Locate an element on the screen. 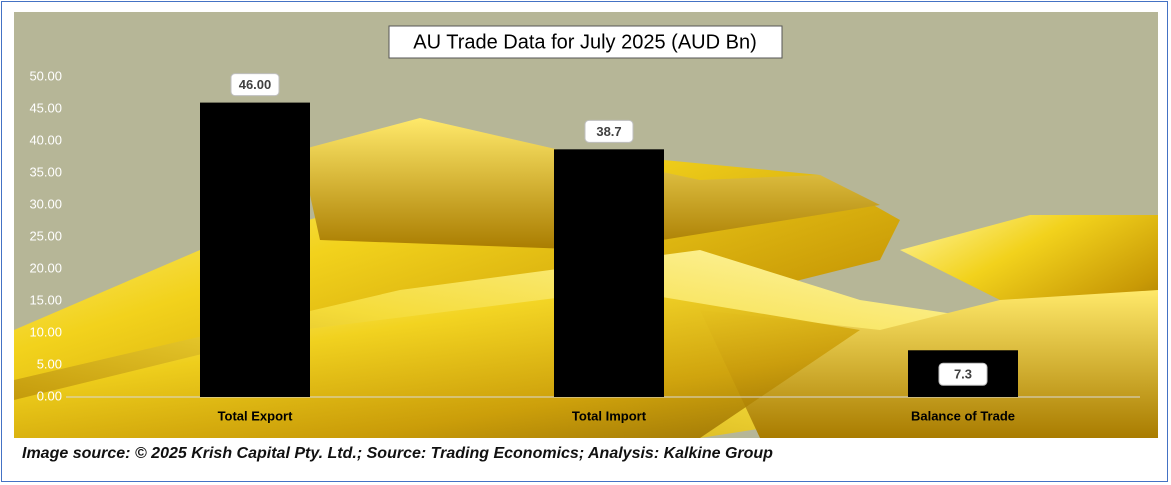 The width and height of the screenshot is (1171, 485). y-tick-label: 50.00 is located at coordinates (45, 75).